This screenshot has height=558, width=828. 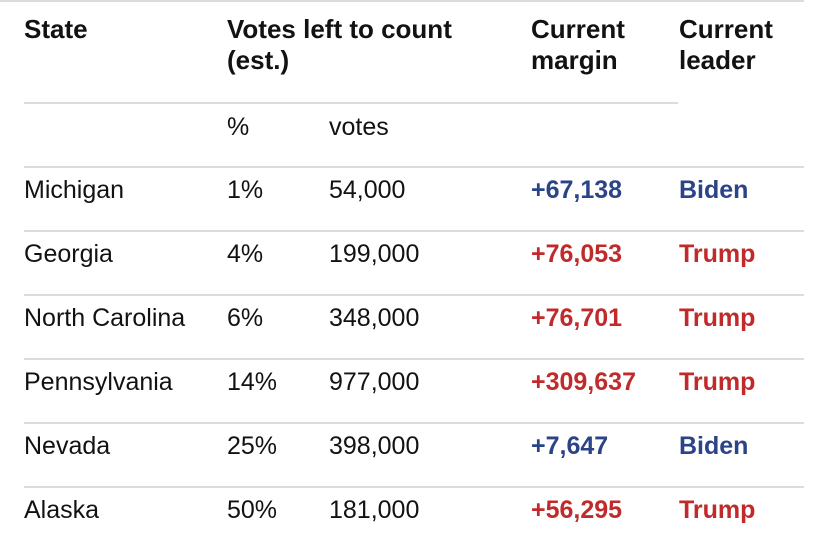 What do you see at coordinates (252, 382) in the screenshot?
I see `cell-pct: 14%` at bounding box center [252, 382].